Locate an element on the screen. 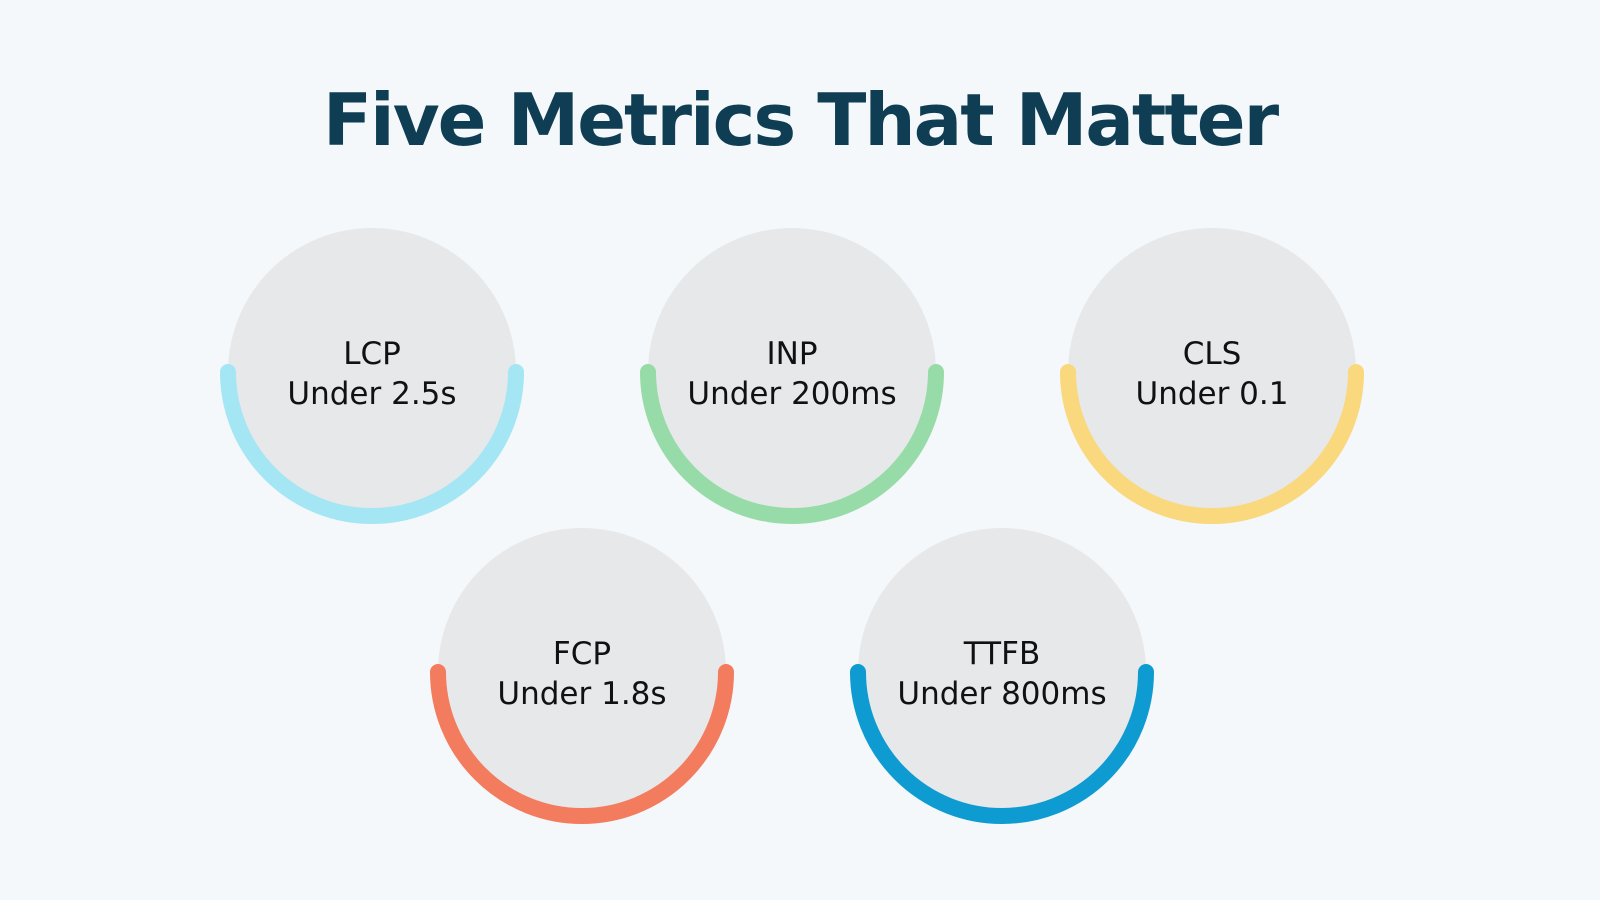  page-title: Five Metrics That Matter is located at coordinates (800, 120).